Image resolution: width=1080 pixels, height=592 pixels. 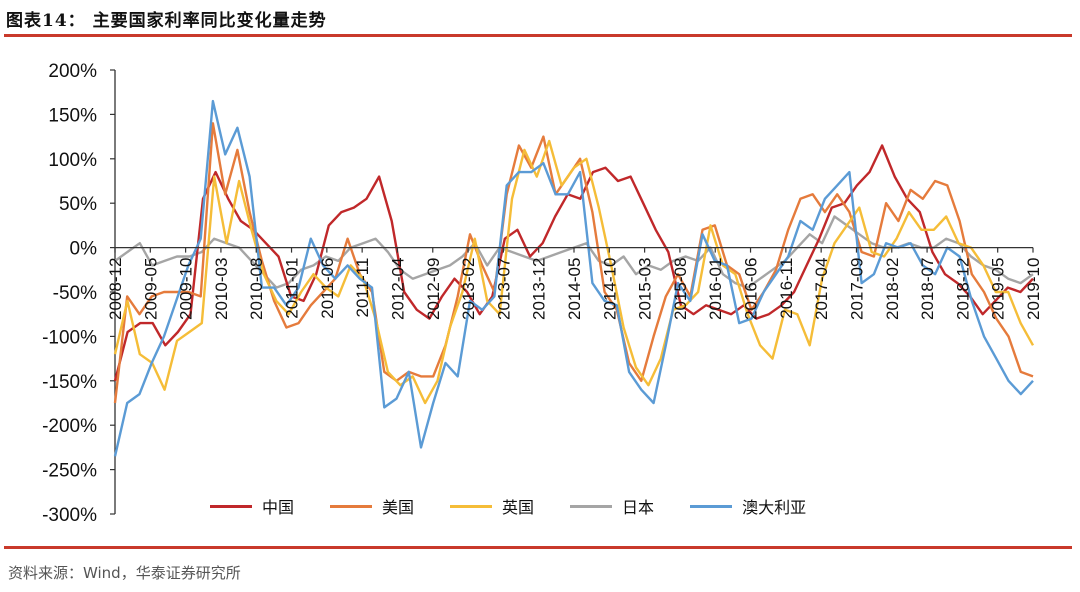 I want to click on x-tick-label: 2011-06, so click(x=327, y=288).